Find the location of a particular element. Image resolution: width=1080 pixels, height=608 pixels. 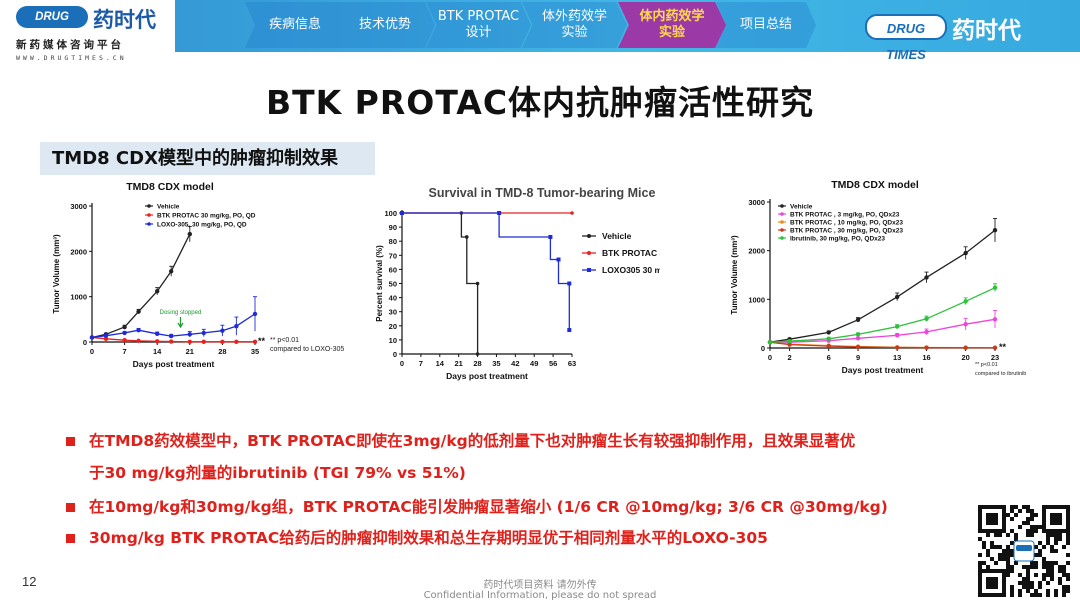

bullet-marker is located at coordinates (70, 507).